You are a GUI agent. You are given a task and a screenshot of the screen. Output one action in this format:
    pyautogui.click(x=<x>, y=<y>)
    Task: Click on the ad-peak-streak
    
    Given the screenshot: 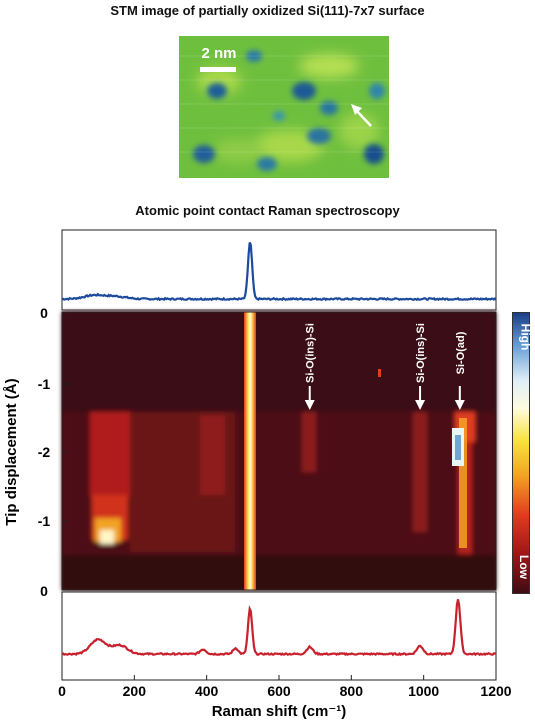 What is the action you would take?
    pyautogui.click(x=463, y=483)
    